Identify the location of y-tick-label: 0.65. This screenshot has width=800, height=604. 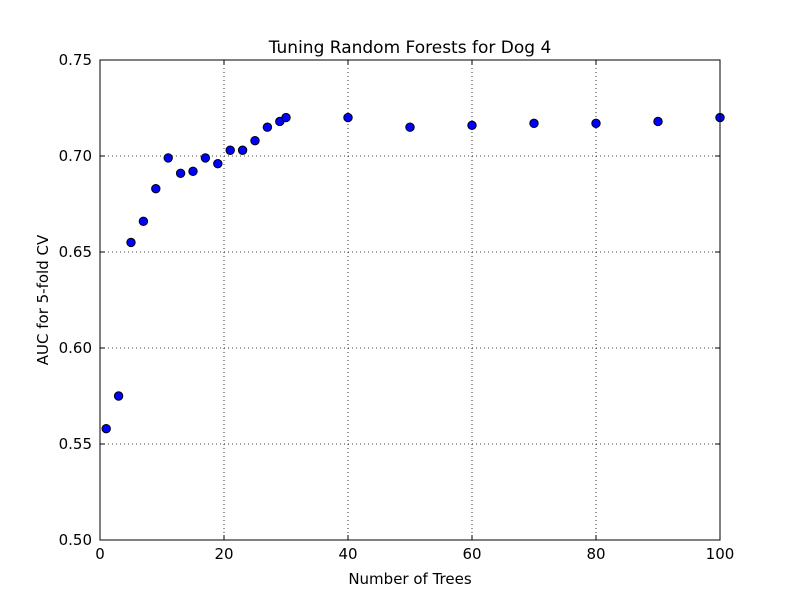
(75, 252).